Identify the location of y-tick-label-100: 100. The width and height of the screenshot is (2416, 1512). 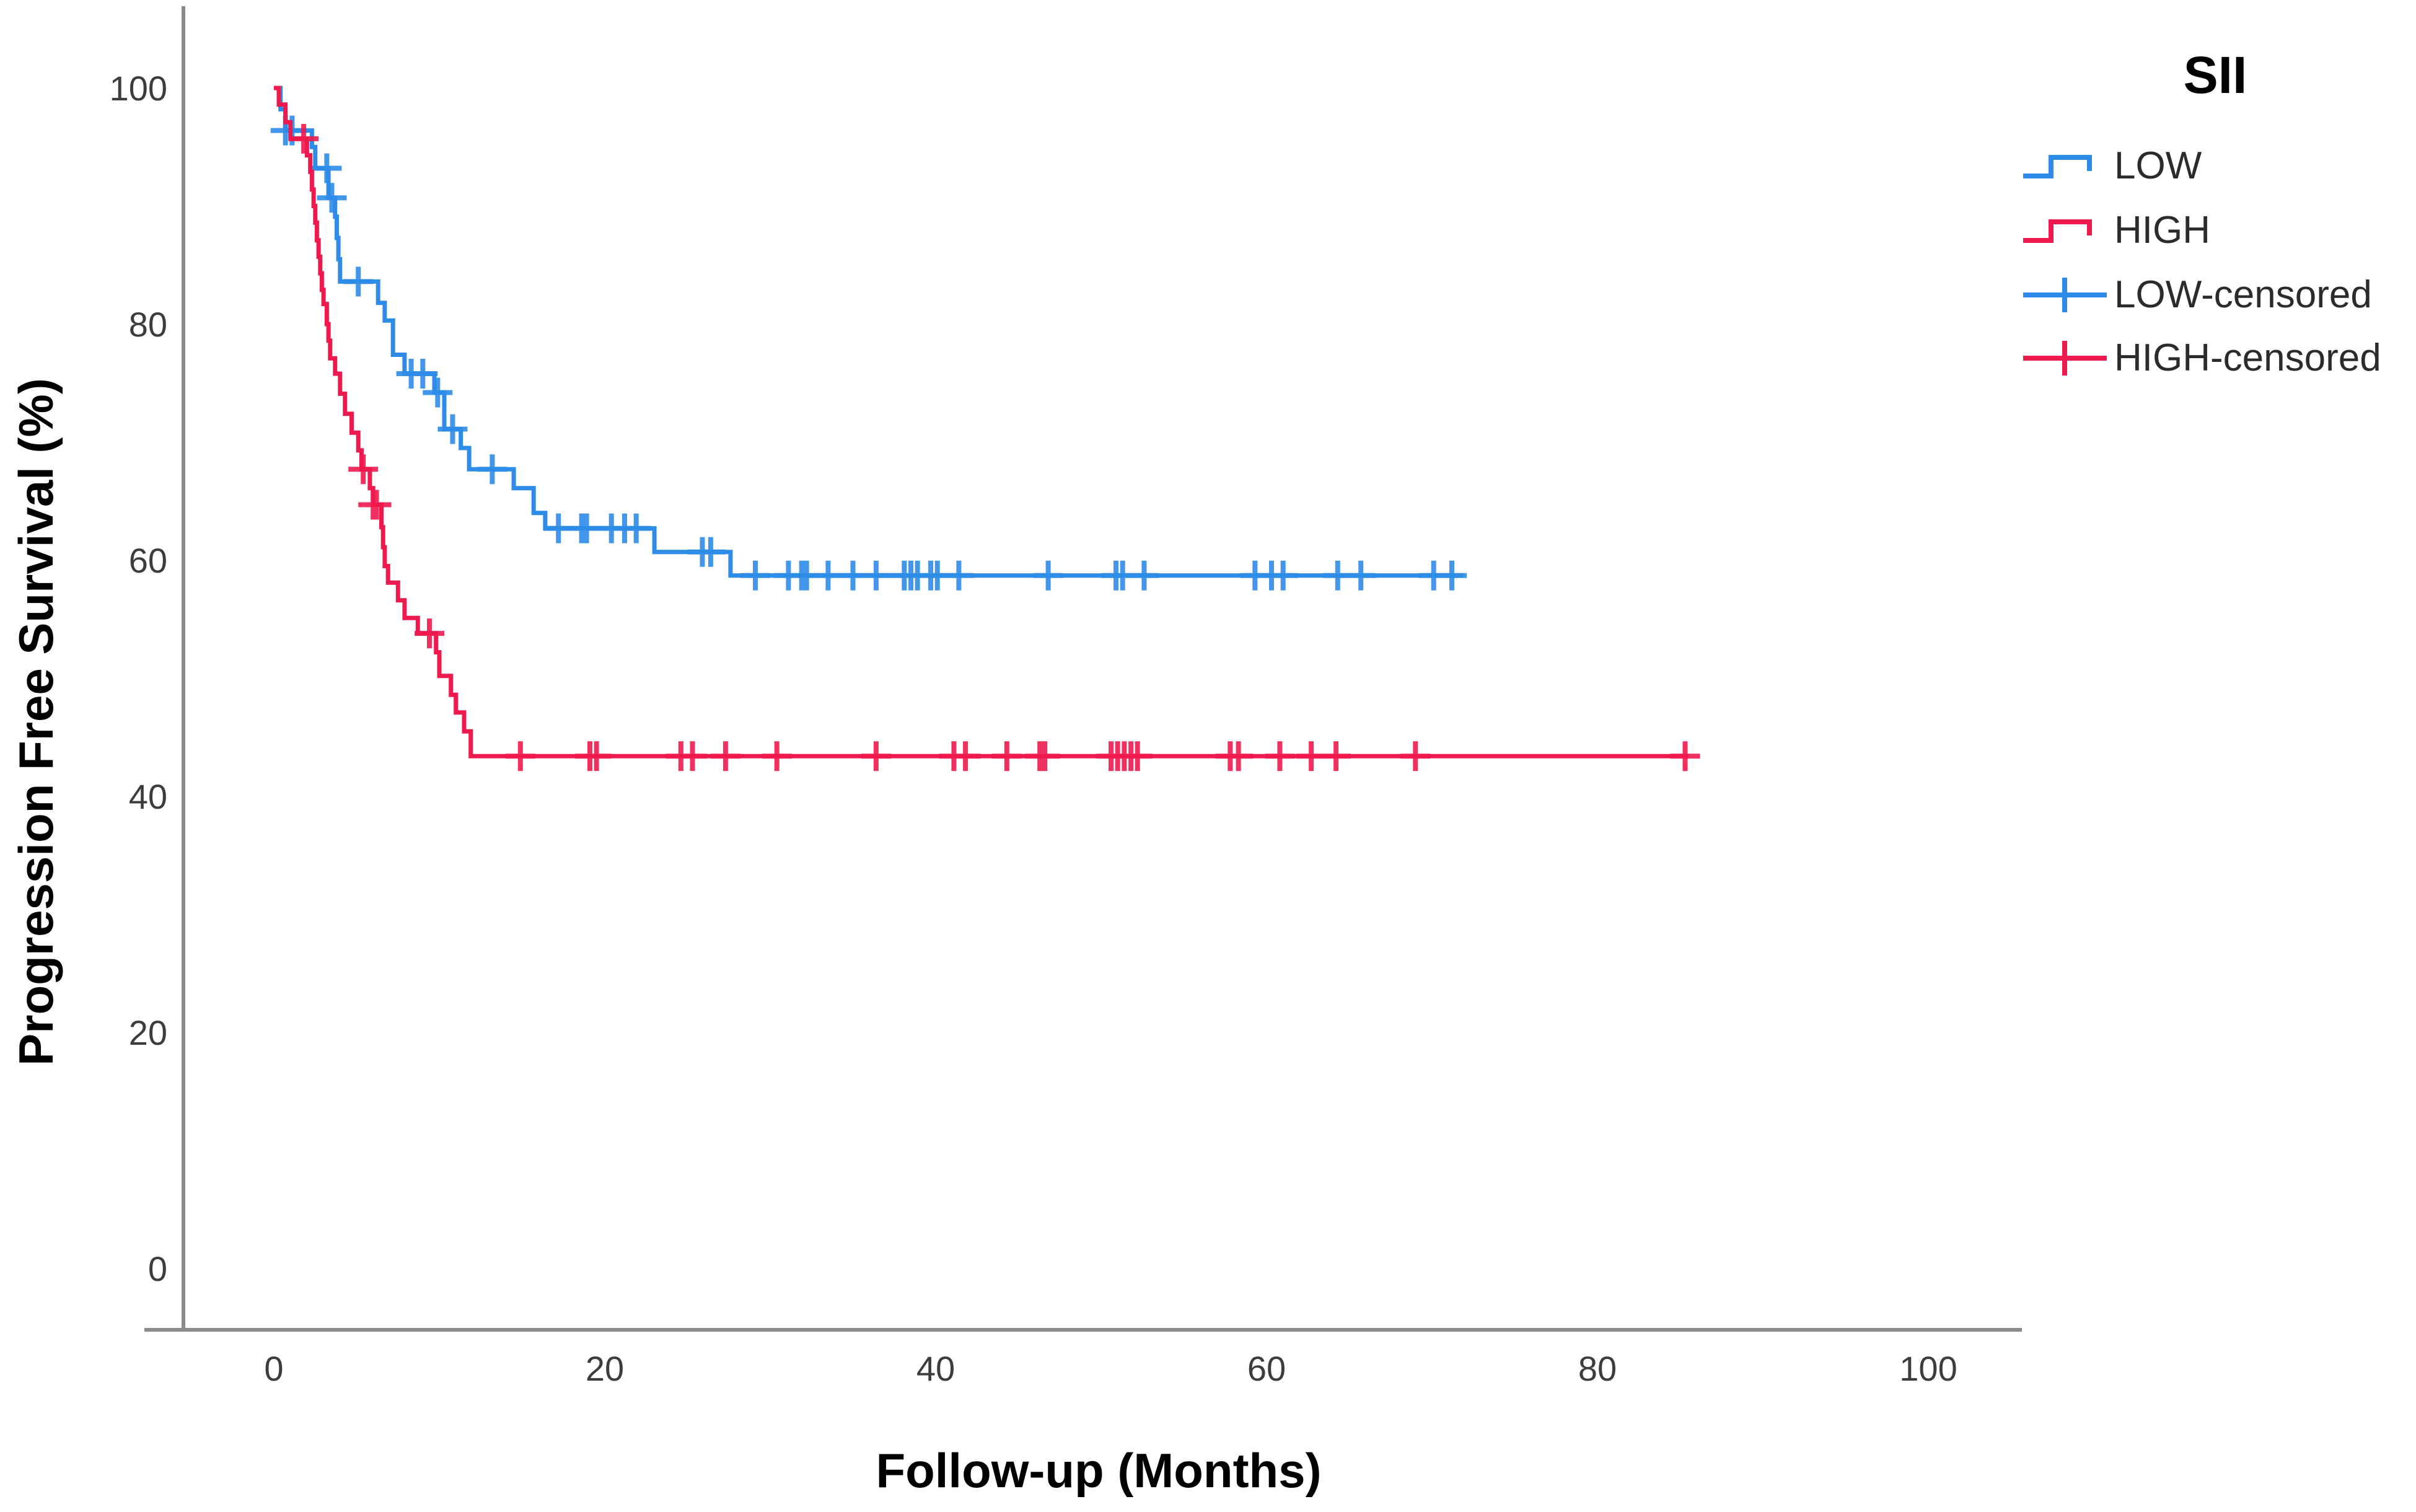
(138, 88).